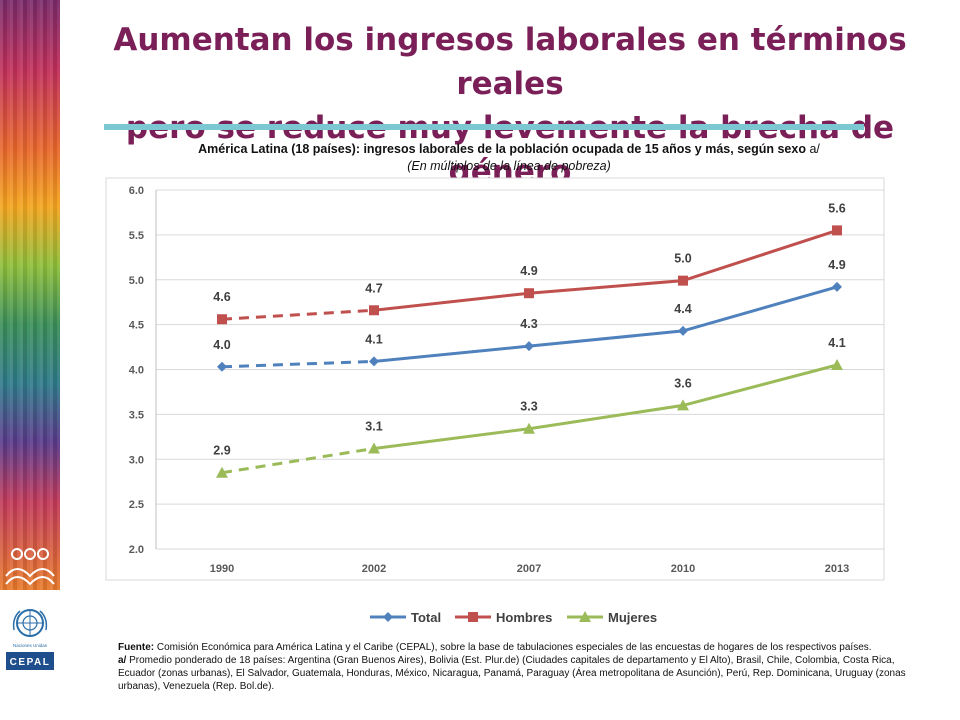 This screenshot has width=960, height=720. Describe the element at coordinates (222, 569) in the screenshot. I see `x-tick-label: 1990` at that location.